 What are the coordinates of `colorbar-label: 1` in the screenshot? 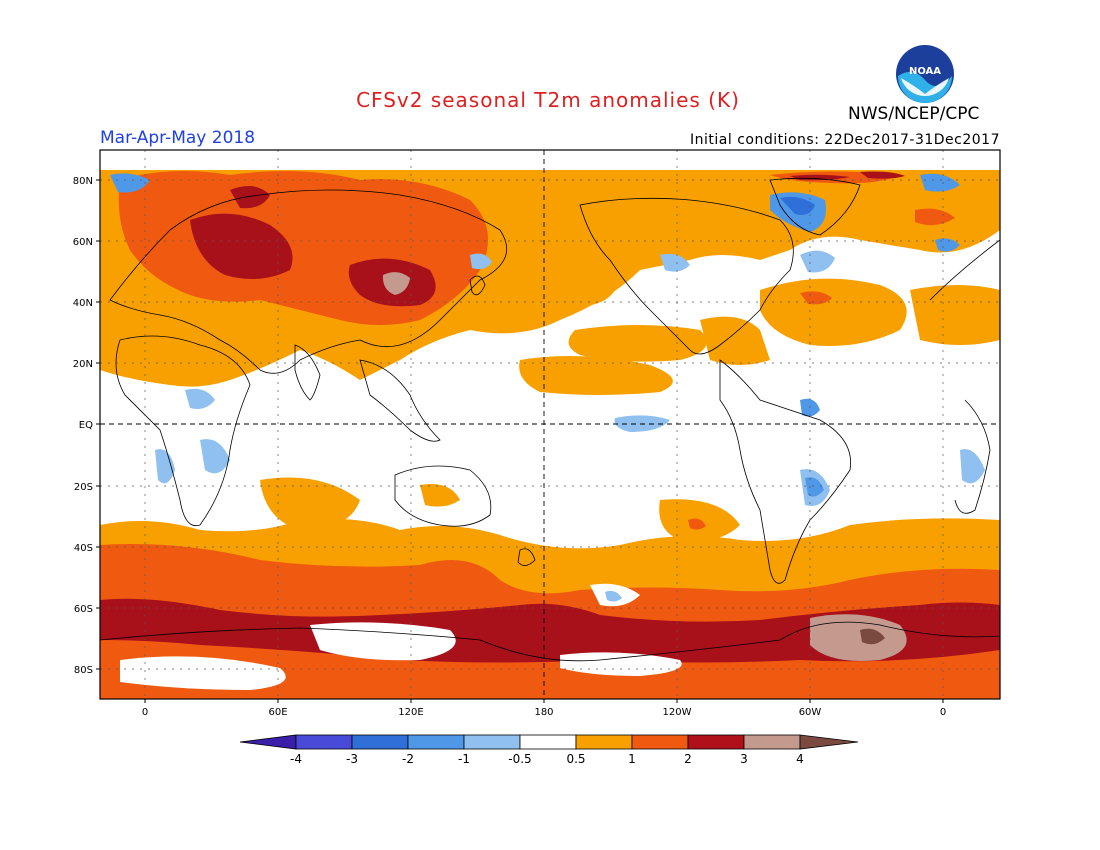 It's located at (632, 759).